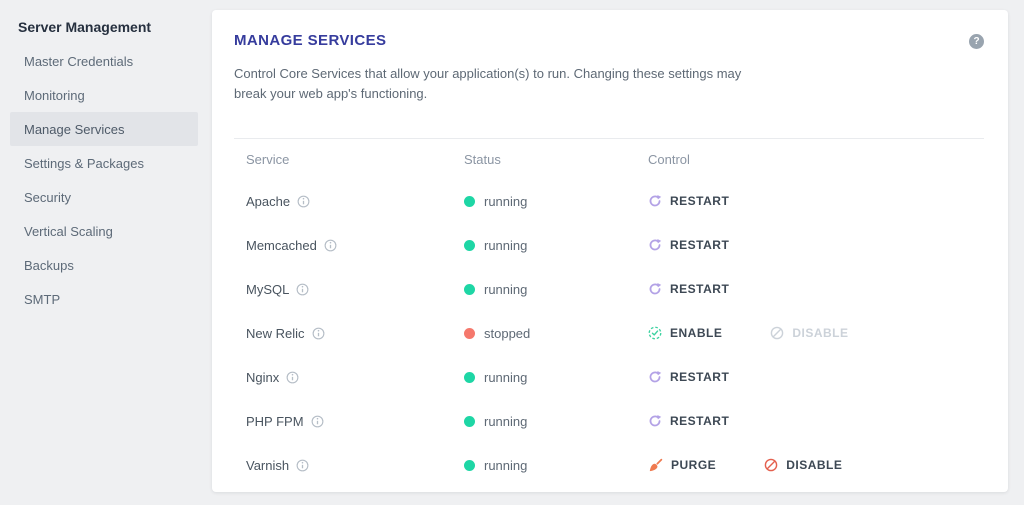  I want to click on service-cell: MySQL, so click(355, 289).